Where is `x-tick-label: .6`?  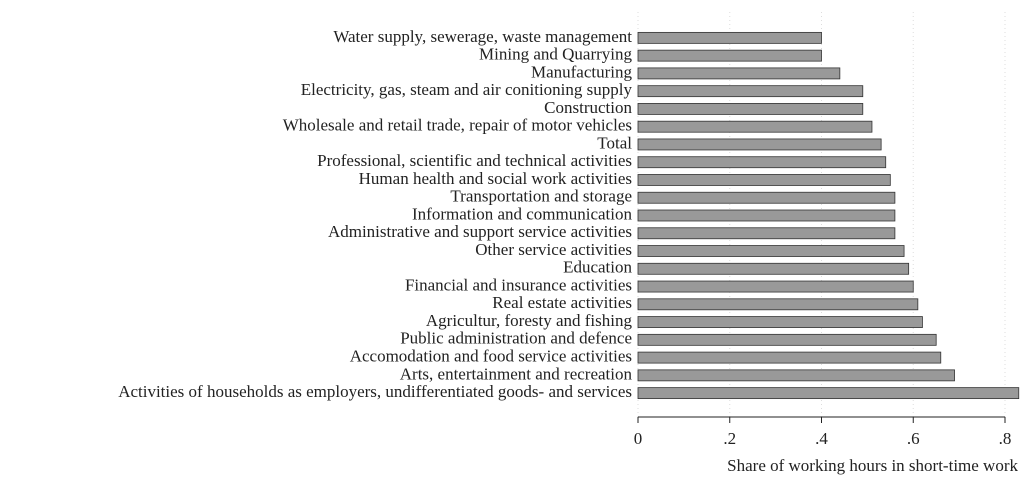
x-tick-label: .6 is located at coordinates (913, 438).